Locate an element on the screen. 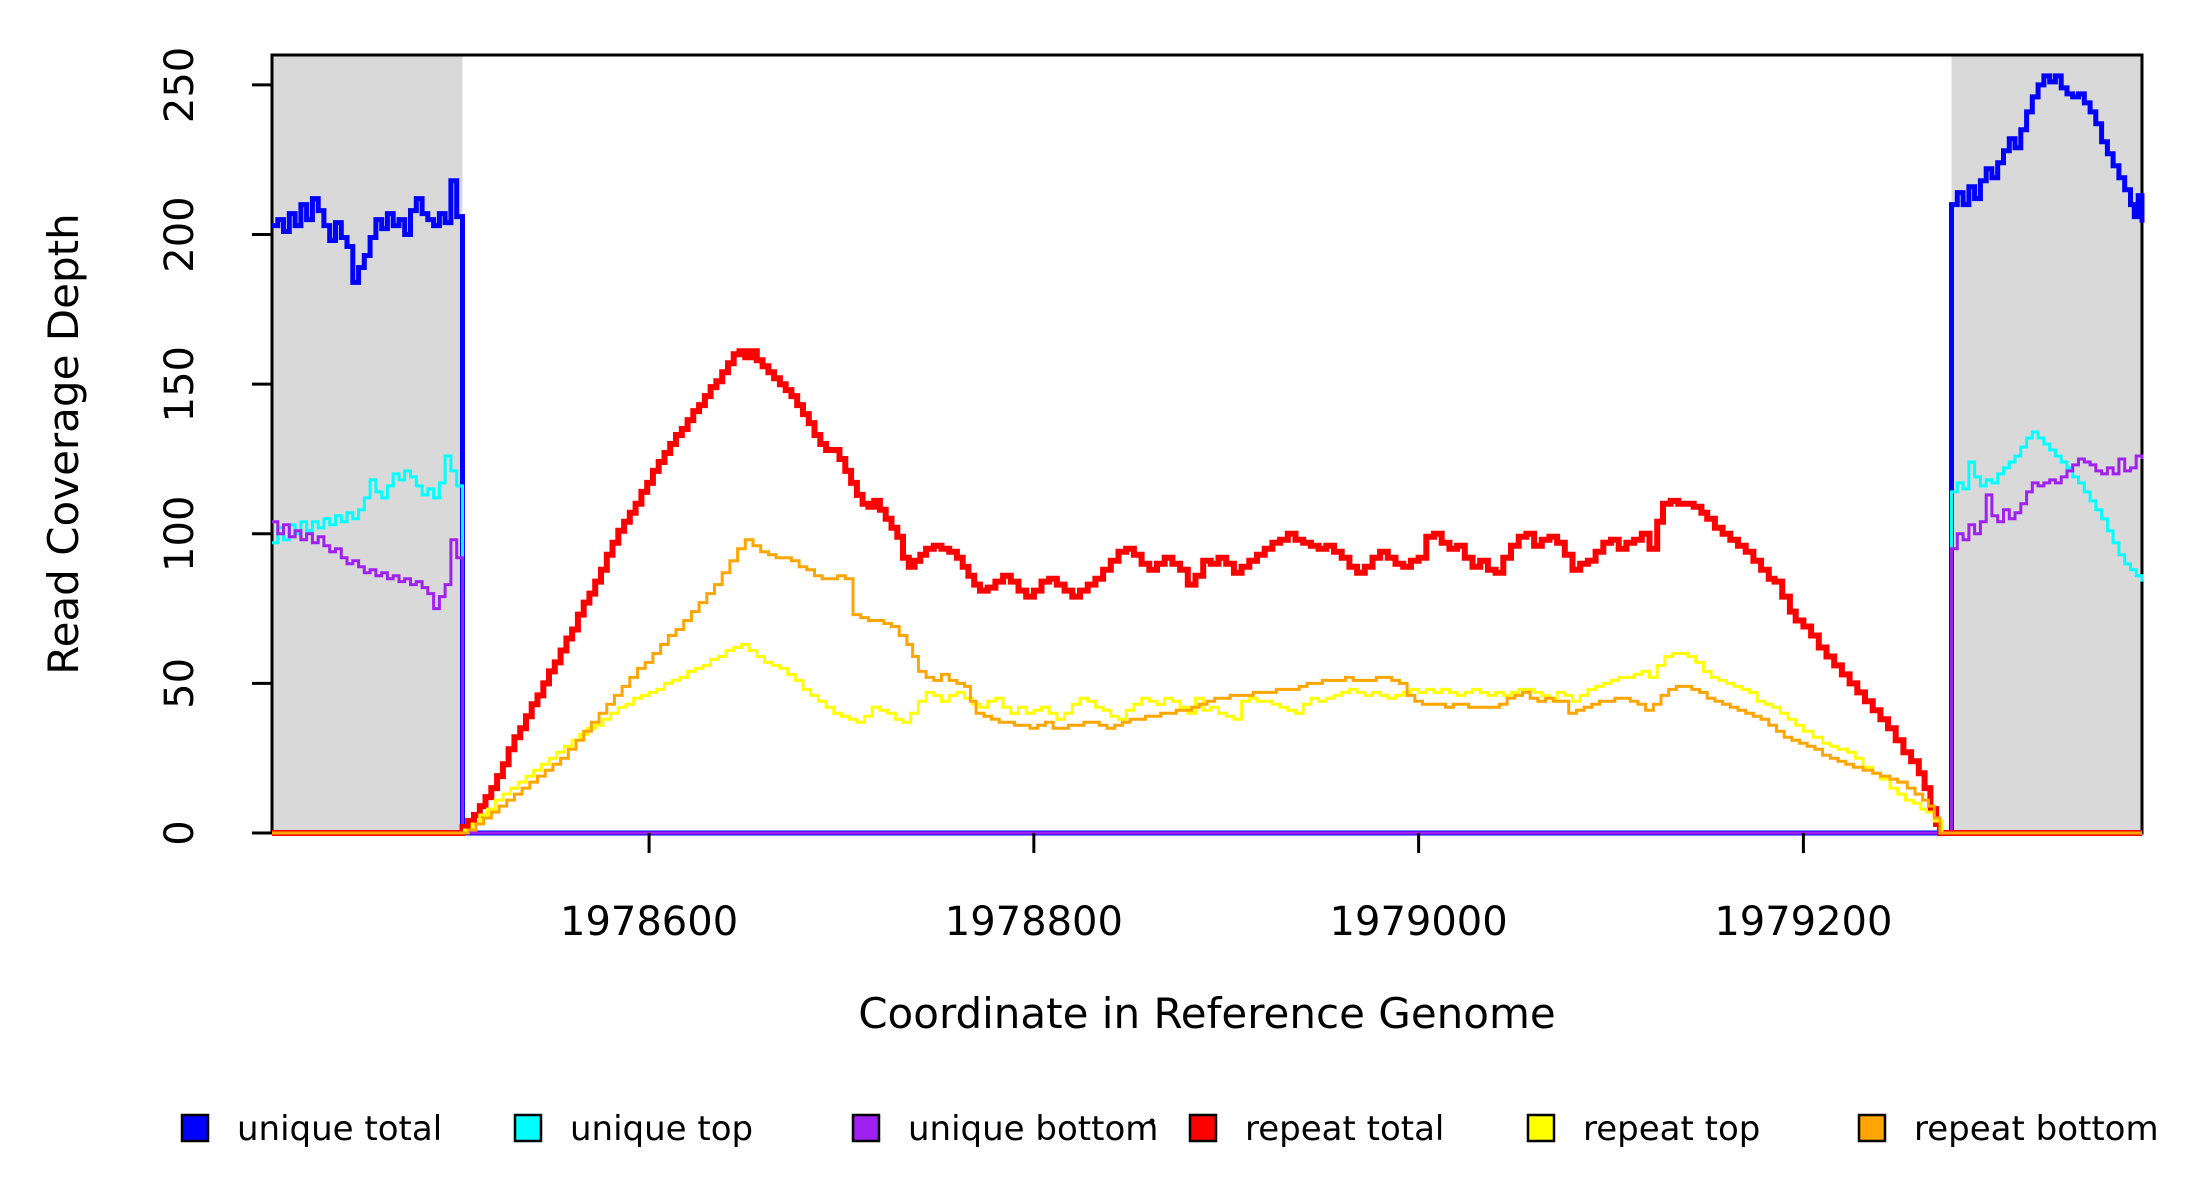 This screenshot has height=1204, width=2200. legend-label: repeat total is located at coordinates (1344, 1129).